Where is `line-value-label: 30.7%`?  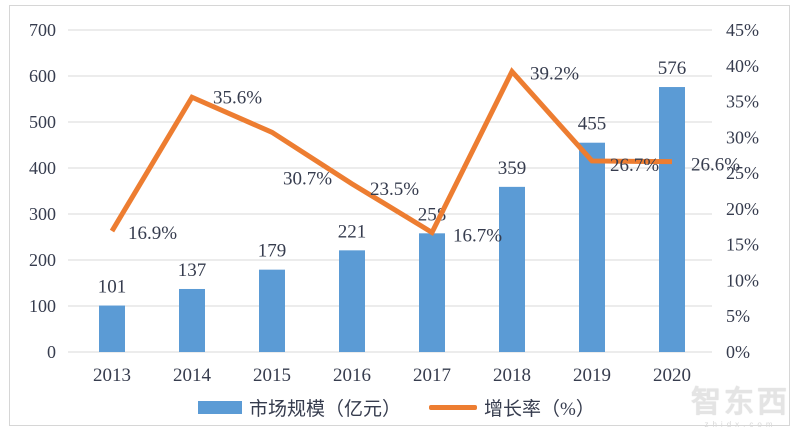
line-value-label: 30.7% is located at coordinates (307, 178).